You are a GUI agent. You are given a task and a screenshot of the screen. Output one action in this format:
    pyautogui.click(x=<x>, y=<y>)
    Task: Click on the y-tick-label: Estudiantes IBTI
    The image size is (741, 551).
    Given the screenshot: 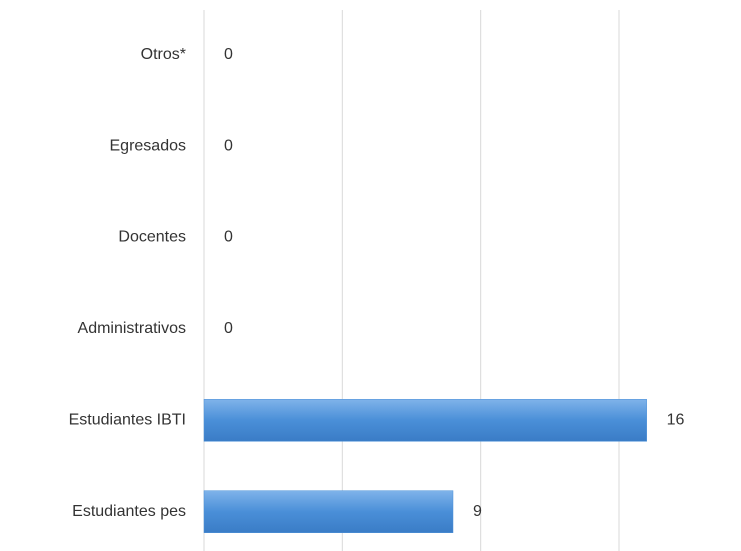 What is the action you would take?
    pyautogui.click(x=127, y=420)
    